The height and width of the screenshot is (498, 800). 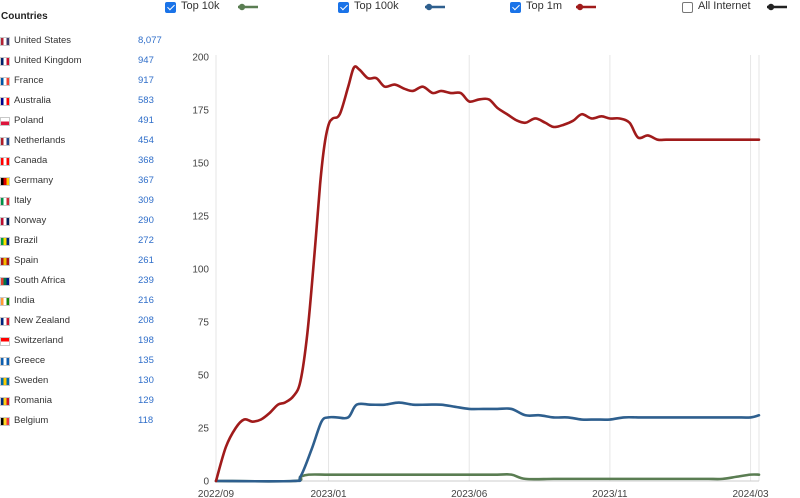 What do you see at coordinates (610, 493) in the screenshot?
I see `x-tick-label: 2023/11` at bounding box center [610, 493].